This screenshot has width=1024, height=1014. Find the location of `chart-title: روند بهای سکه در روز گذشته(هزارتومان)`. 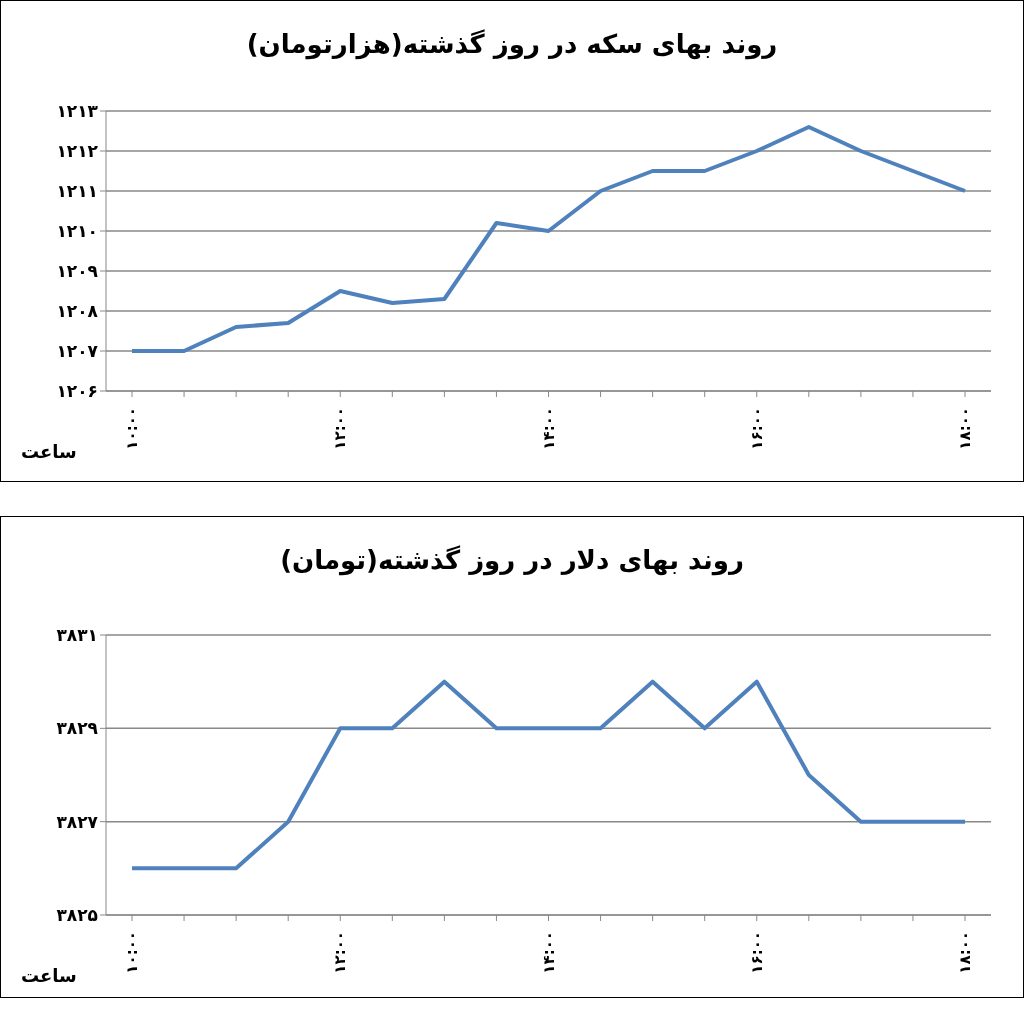

chart-title: روند بهای سکه در روز گذشته(هزارتومان) is located at coordinates (512, 44).